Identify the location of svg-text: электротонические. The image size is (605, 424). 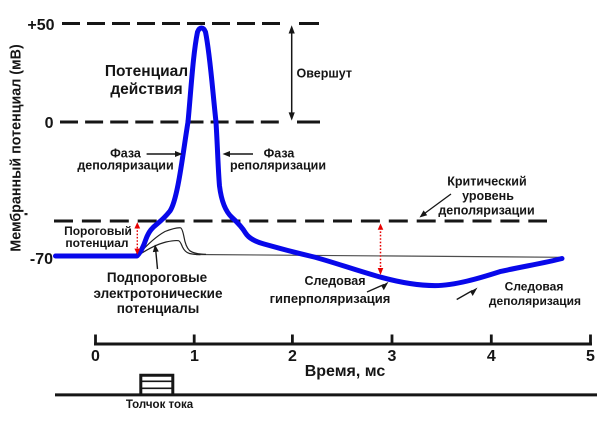
(158, 293).